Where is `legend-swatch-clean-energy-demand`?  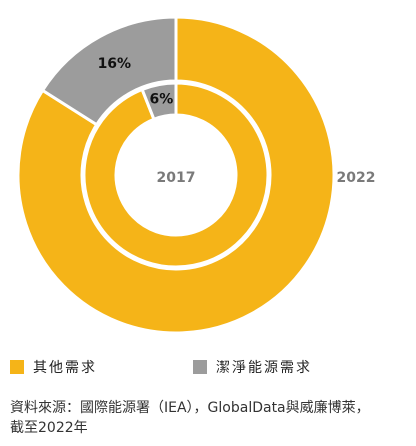 legend-swatch-clean-energy-demand is located at coordinates (200, 367).